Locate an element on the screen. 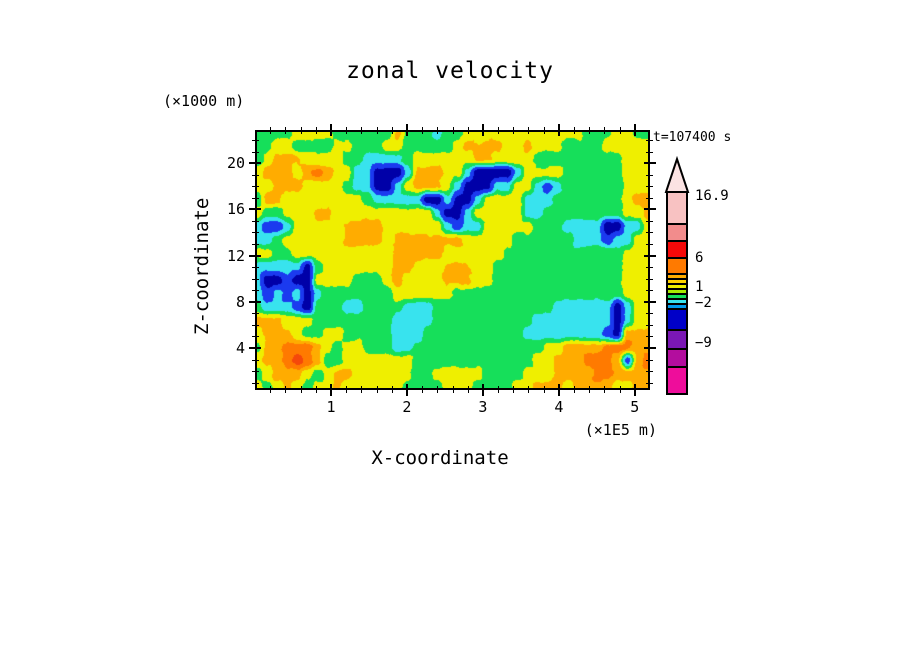  x-tick-label: 4 is located at coordinates (559, 407).